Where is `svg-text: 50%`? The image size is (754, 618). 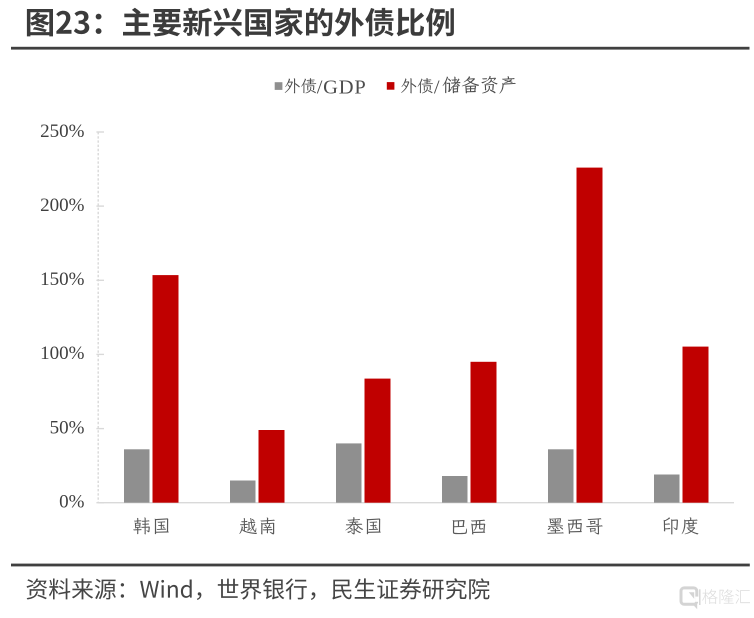 svg-text: 50% is located at coordinates (67, 427).